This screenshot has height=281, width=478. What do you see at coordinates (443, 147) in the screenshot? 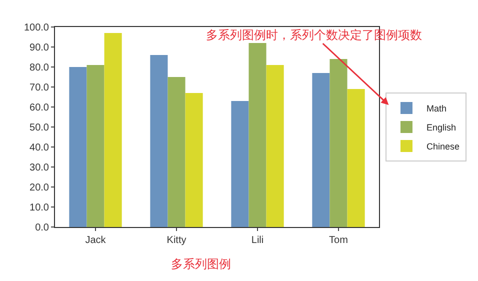
I see `legend-label: Chinese` at bounding box center [443, 147].